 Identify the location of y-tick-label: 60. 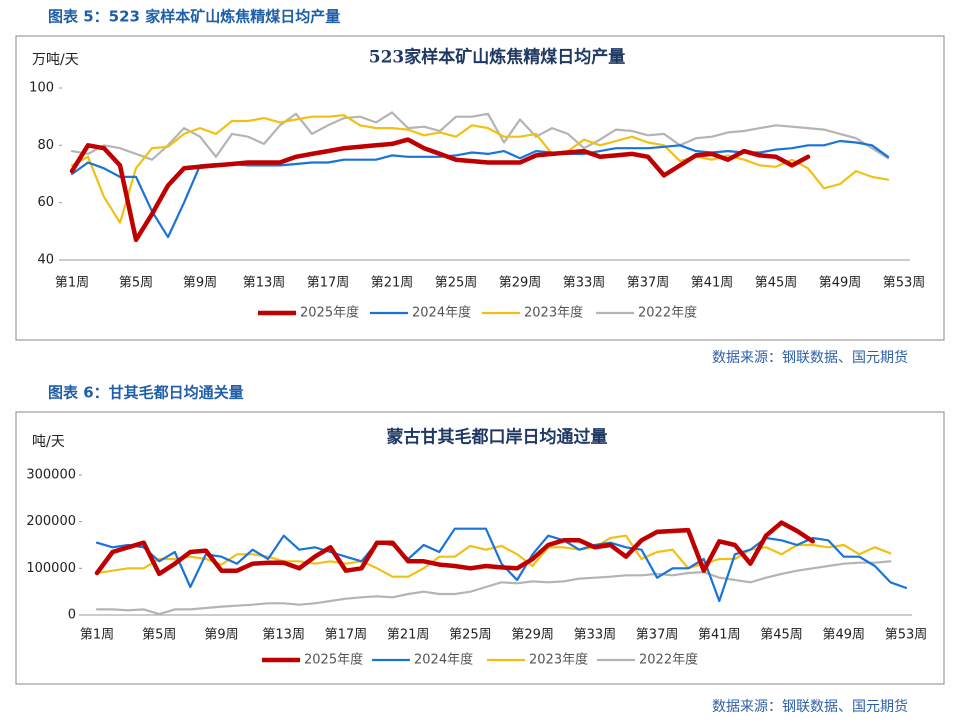
(45, 202).